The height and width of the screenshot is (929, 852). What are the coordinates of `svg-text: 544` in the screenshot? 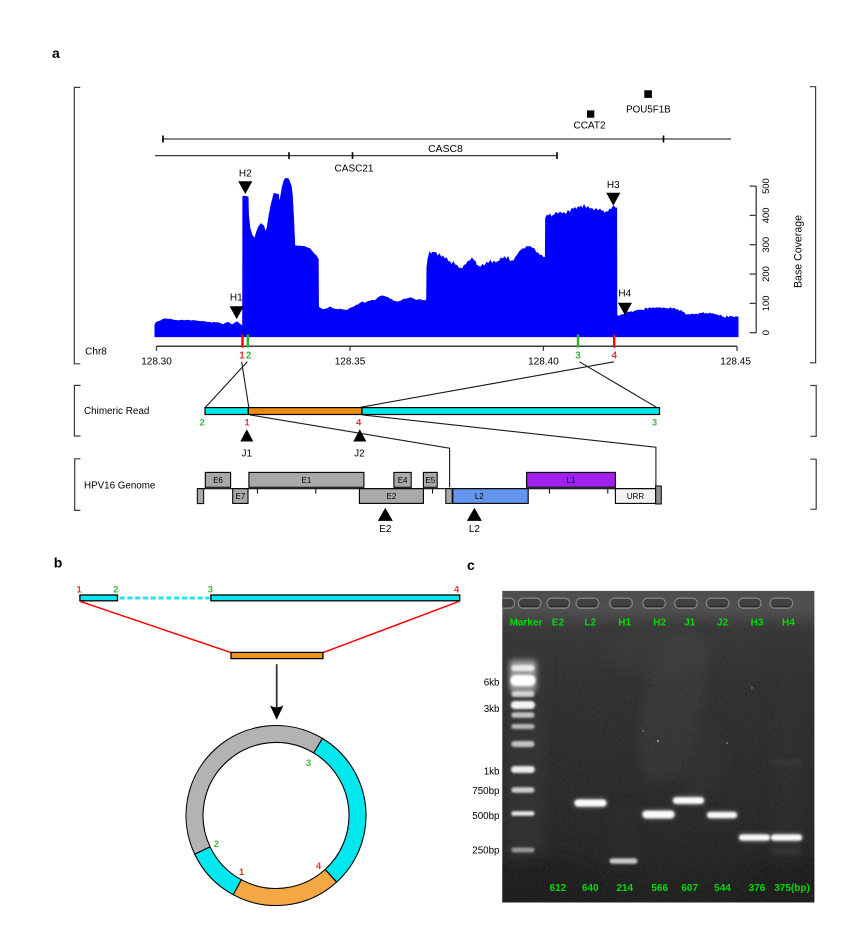 It's located at (722, 888).